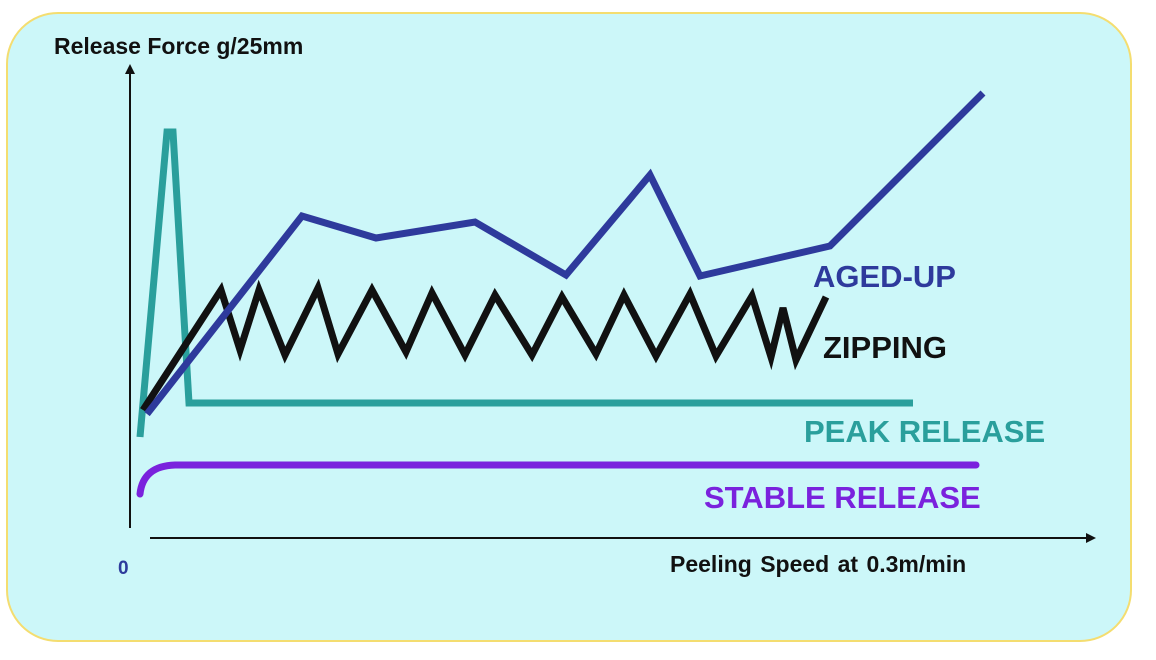  What do you see at coordinates (842, 497) in the screenshot?
I see `stable-release-label: STABLE RELEASE` at bounding box center [842, 497].